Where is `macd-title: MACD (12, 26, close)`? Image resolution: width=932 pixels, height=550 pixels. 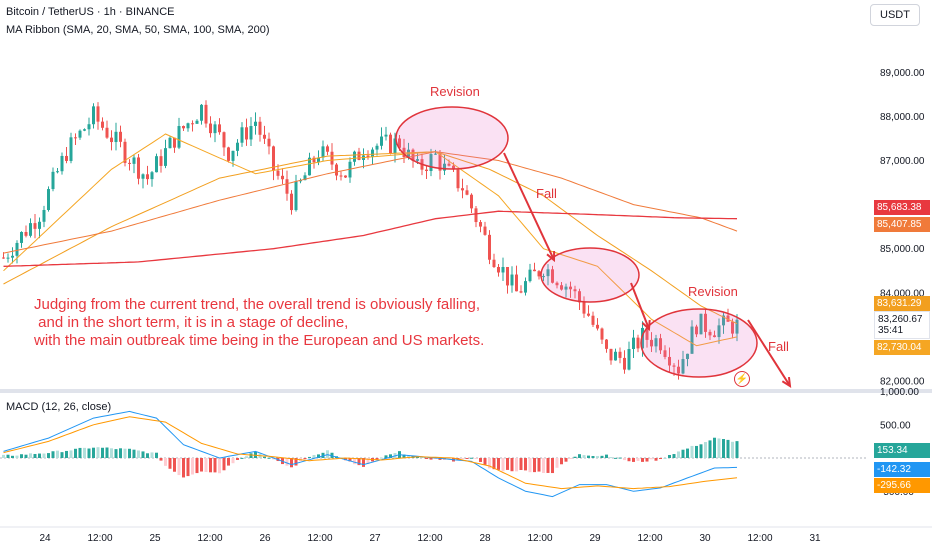
macd-title: MACD (12, 26, close) is located at coordinates (59, 407).